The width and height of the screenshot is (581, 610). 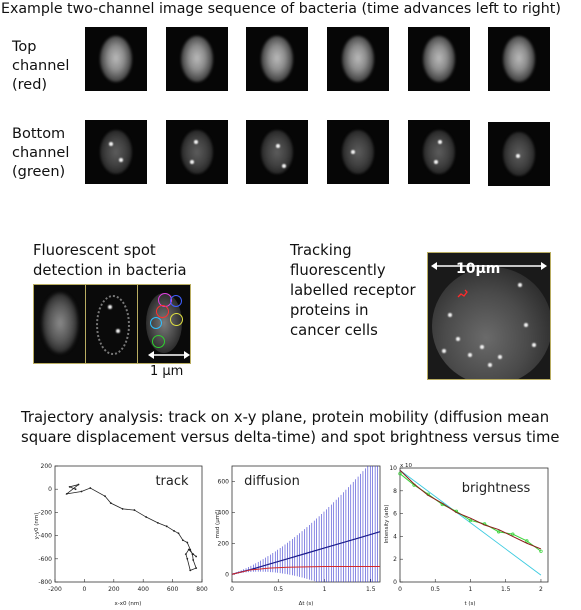 I want to click on spot-detection-image, so click(x=112, y=324).